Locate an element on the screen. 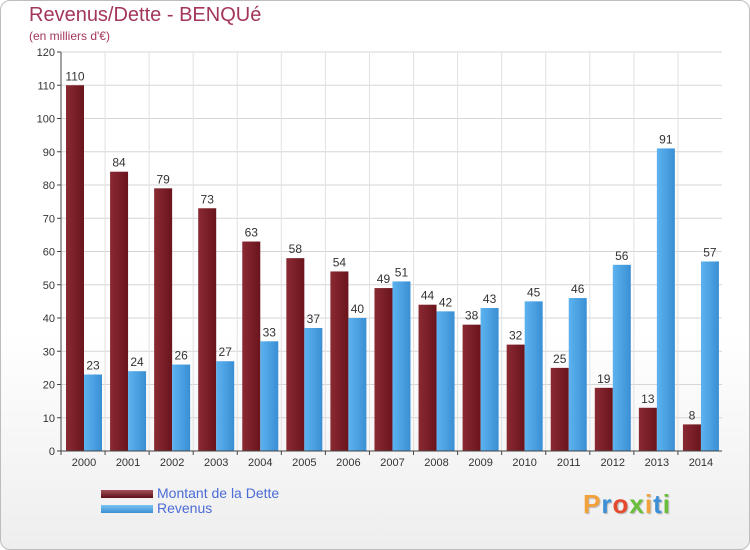  bar-revenus-2000 is located at coordinates (93, 412).